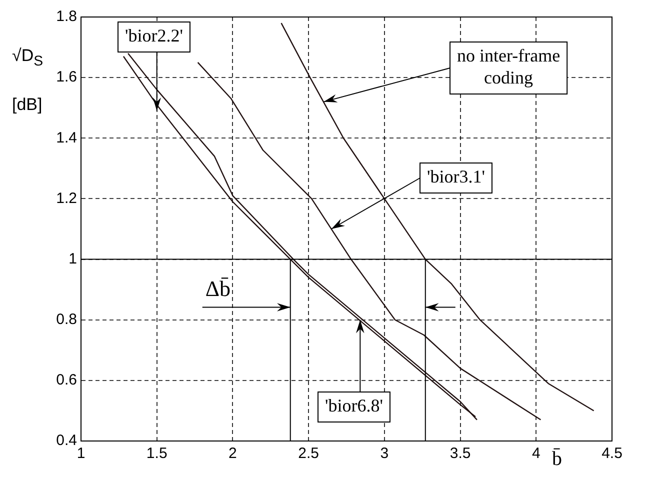 This screenshot has height=478, width=648. What do you see at coordinates (157, 453) in the screenshot?
I see `x-tick-label: 1.5` at bounding box center [157, 453].